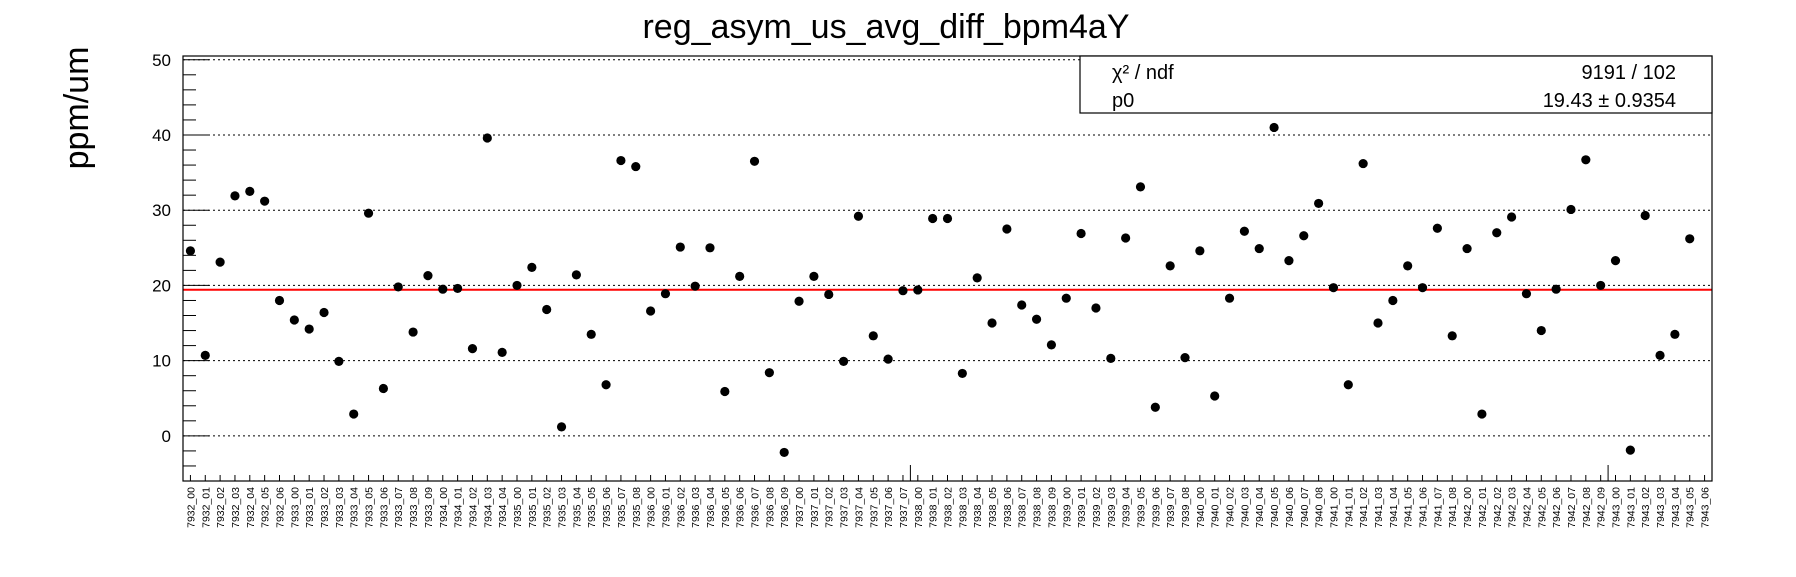 Image resolution: width=1796 pixels, height=577 pixels. Describe the element at coordinates (1067, 507) in the screenshot. I see `x-tick-label-7939_00: 7939_00` at that location.